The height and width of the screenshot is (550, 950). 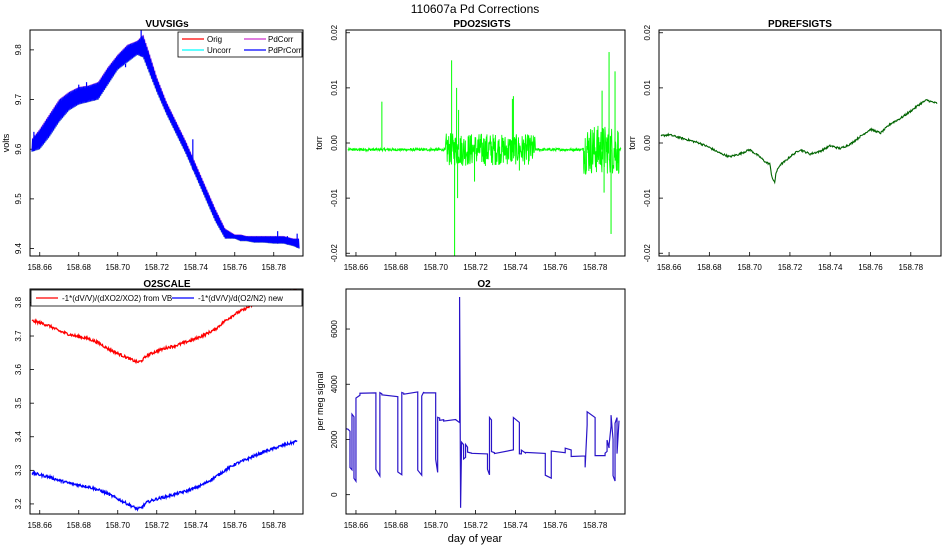 I want to click on axes-frame-pdo2sigts, so click(x=485, y=143).